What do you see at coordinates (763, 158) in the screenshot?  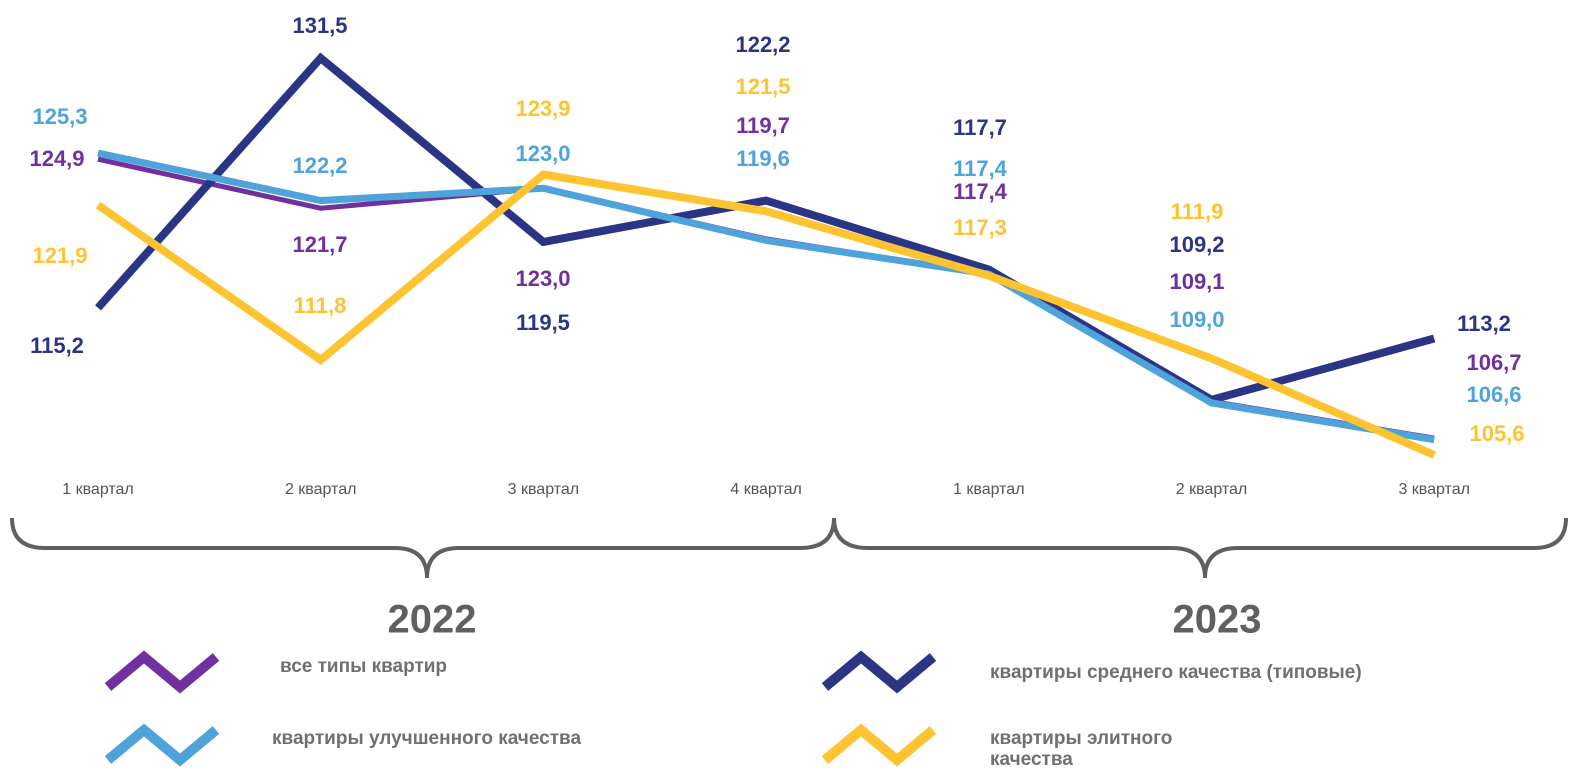 I see `data-label: 119,6` at bounding box center [763, 158].